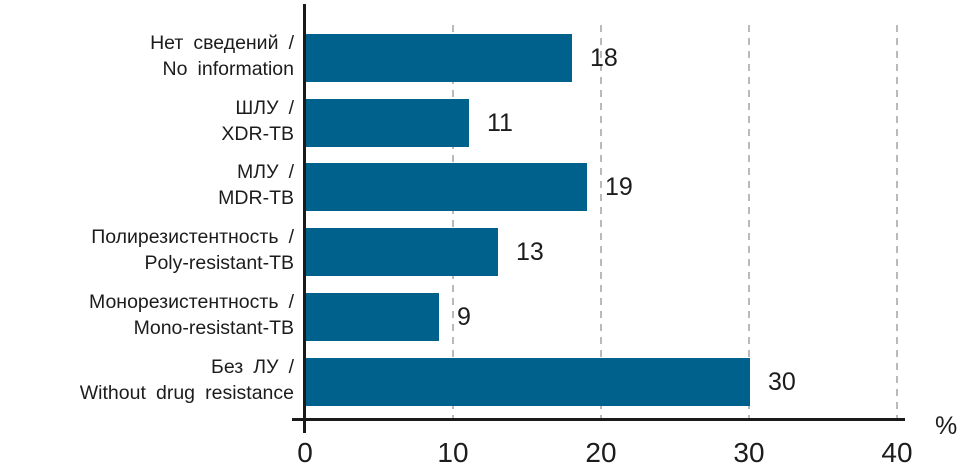 The width and height of the screenshot is (971, 474). I want to click on category-line-en: Without drug resistance, so click(186, 392).